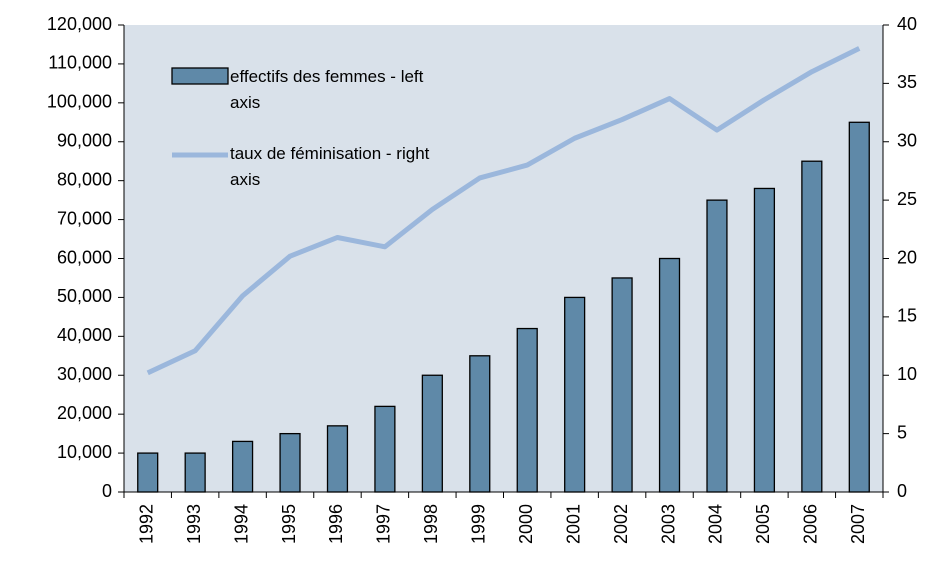 The height and width of the screenshot is (572, 942). What do you see at coordinates (336, 524) in the screenshot?
I see `x-tick-label: 1996` at bounding box center [336, 524].